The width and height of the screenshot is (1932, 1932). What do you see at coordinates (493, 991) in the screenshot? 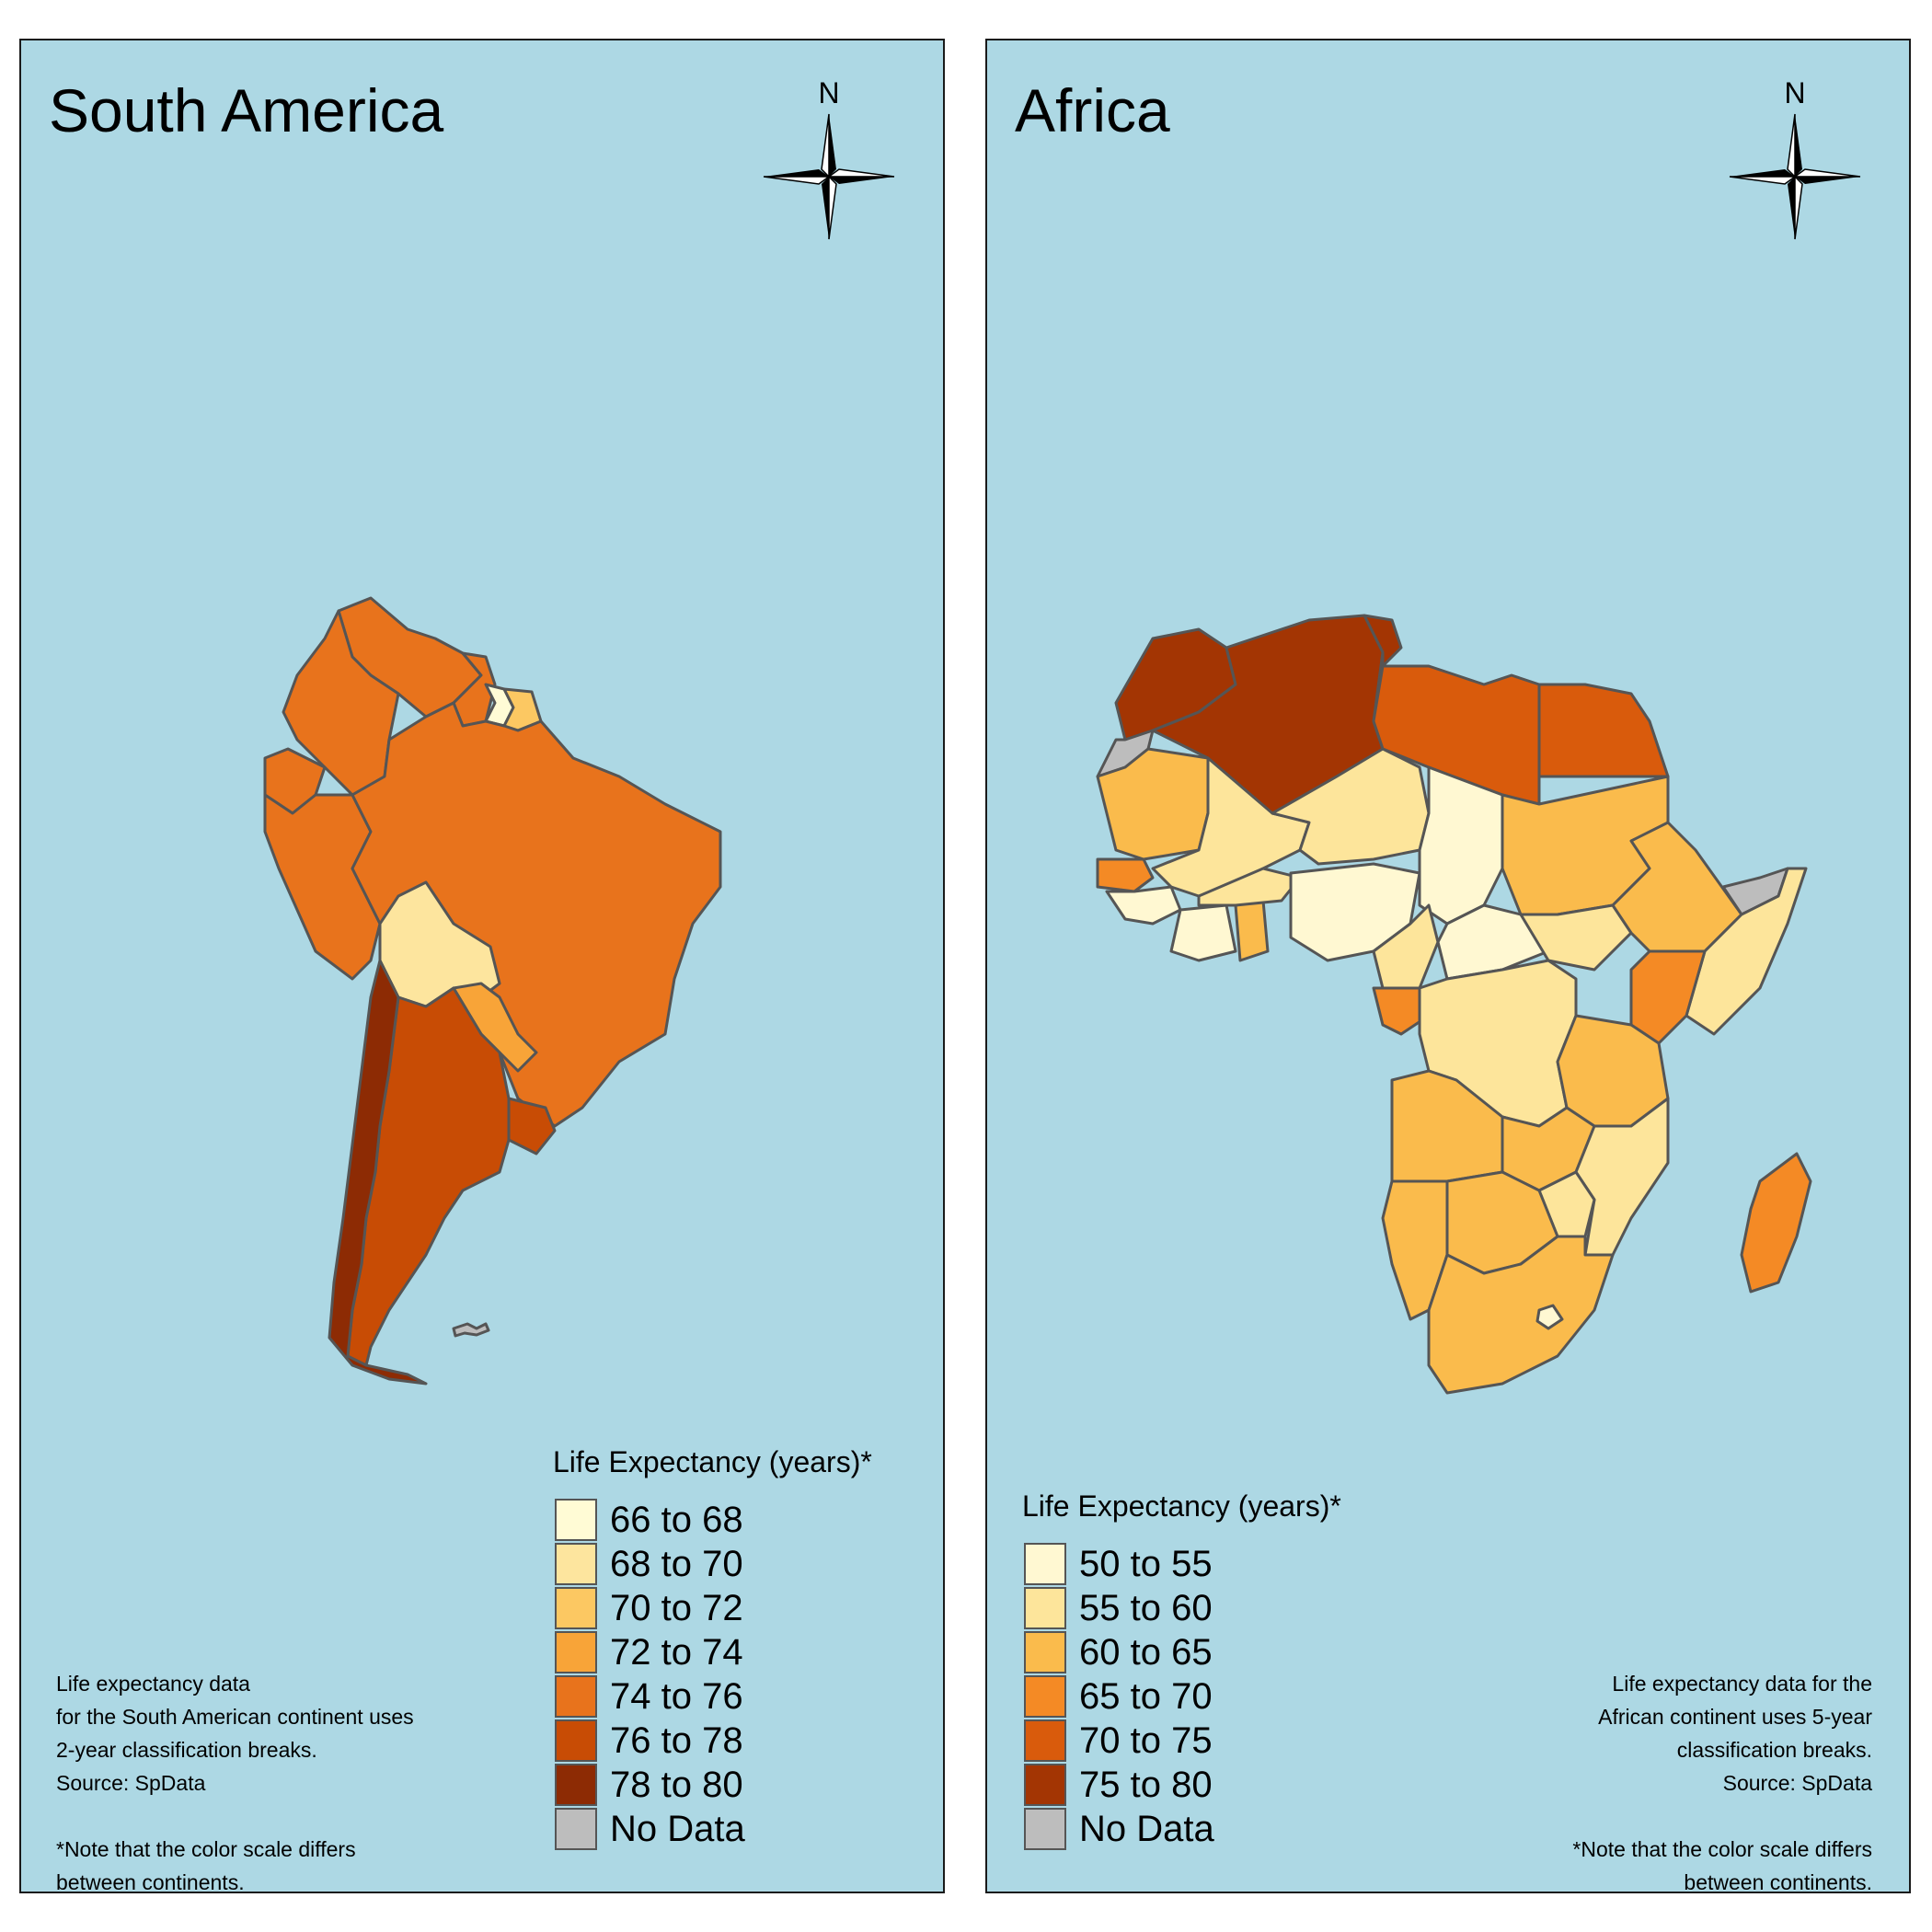
I see `south-america-map` at bounding box center [493, 991].